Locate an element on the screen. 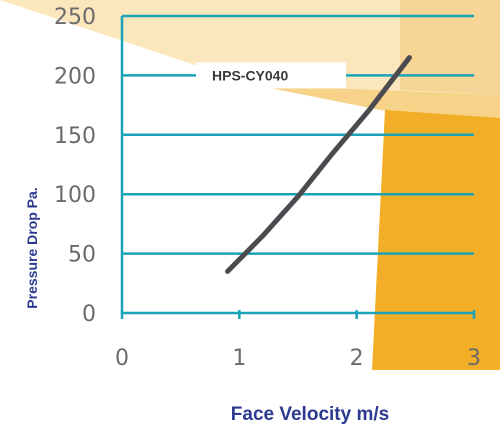 Image resolution: width=500 pixels, height=434 pixels. y-tick-label: 150 is located at coordinates (75, 136).